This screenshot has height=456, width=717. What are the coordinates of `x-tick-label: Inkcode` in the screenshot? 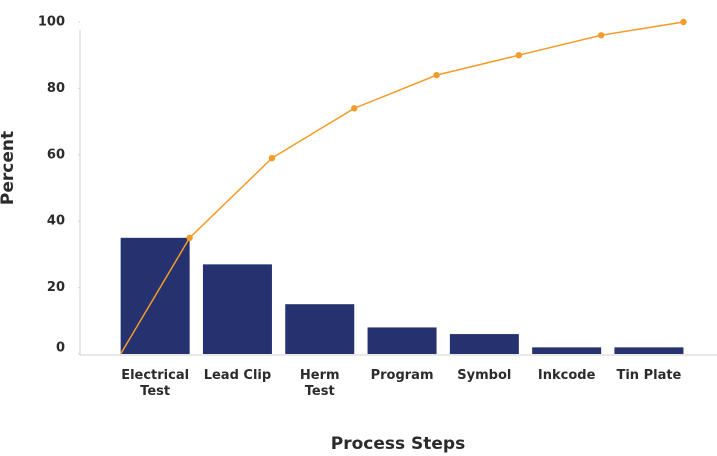 It's located at (566, 375).